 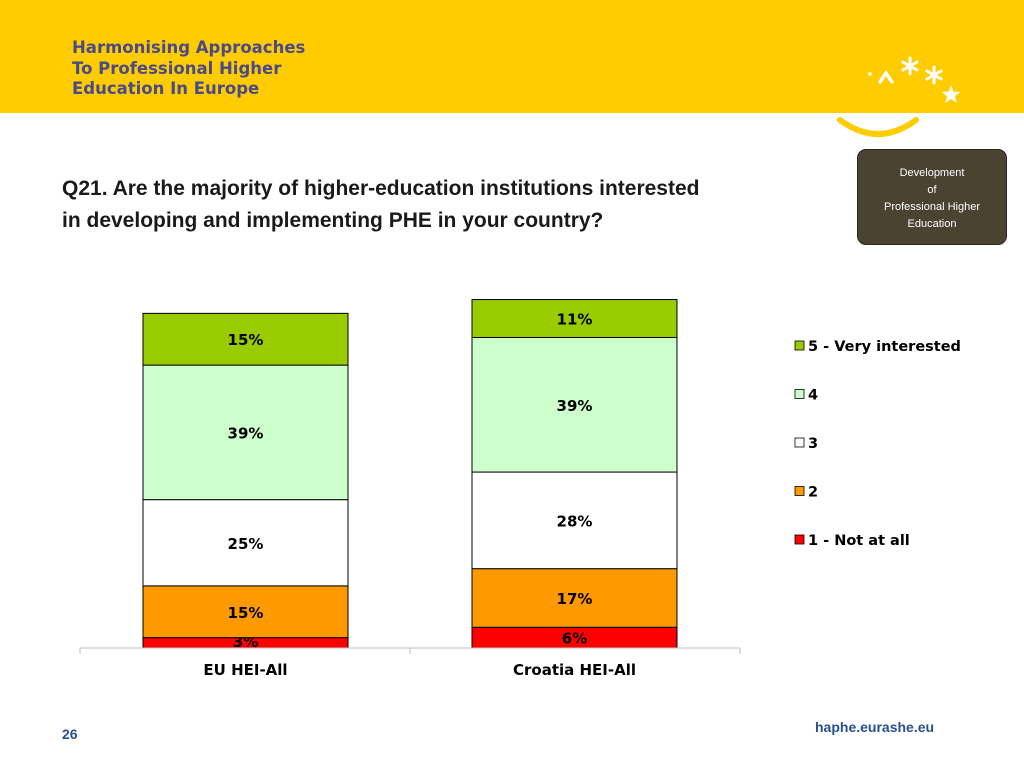 I want to click on data-label: 25%, so click(x=246, y=544).